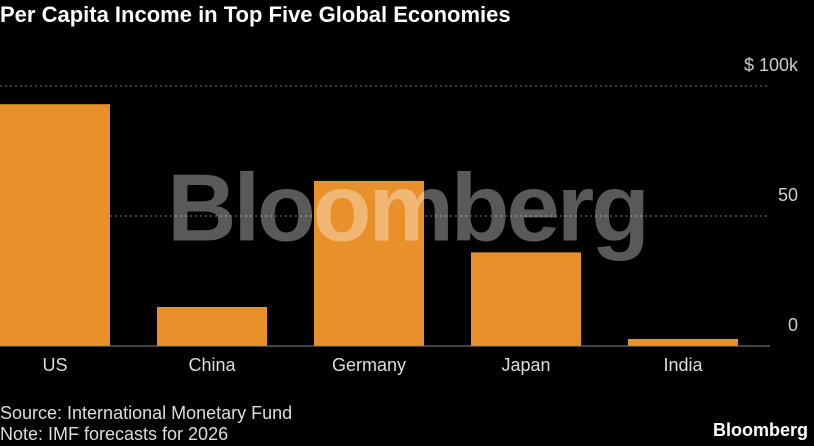 This screenshot has width=814, height=446. Describe the element at coordinates (369, 365) in the screenshot. I see `x-tick-label: Germany` at that location.